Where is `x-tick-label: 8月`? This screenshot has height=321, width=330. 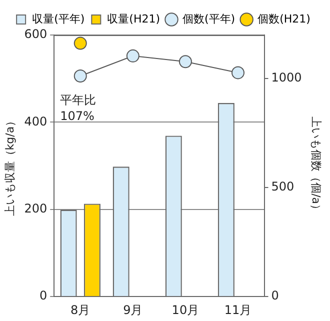
x-tick-label: 8月 is located at coordinates (80, 309).